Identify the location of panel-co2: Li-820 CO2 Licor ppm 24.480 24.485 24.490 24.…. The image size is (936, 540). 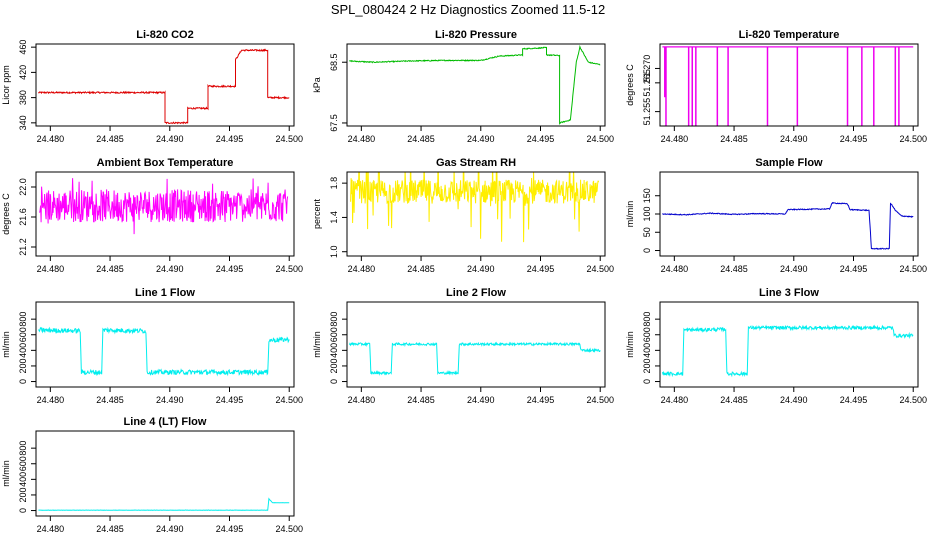
(152, 86).